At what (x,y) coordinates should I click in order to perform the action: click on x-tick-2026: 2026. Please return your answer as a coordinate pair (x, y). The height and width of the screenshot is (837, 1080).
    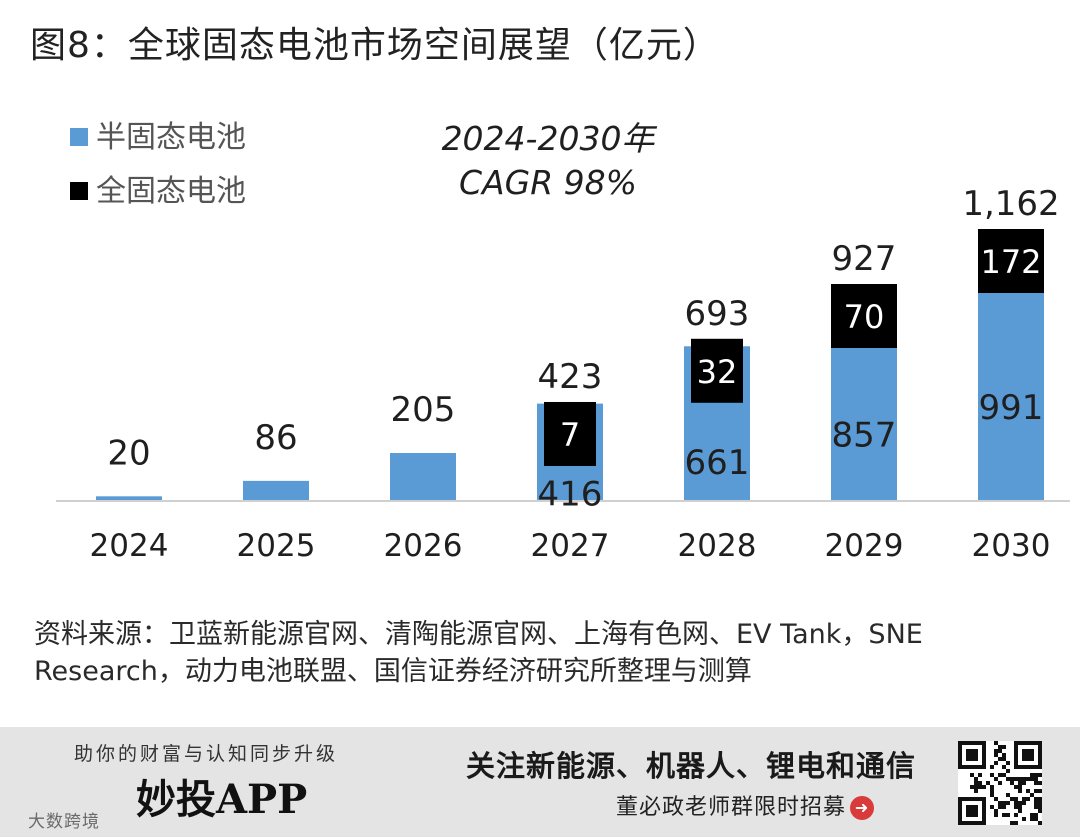
    Looking at the image, I should click on (423, 546).